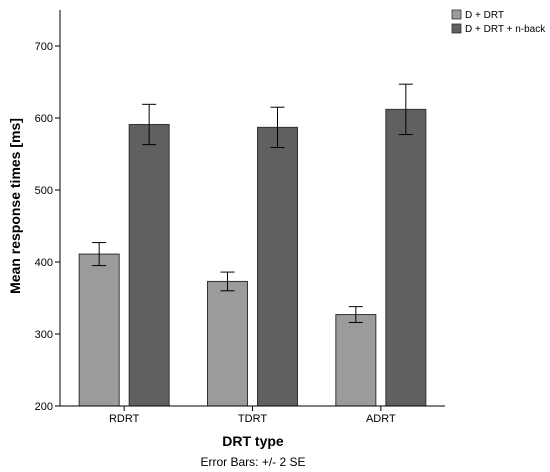 The height and width of the screenshot is (472, 550). I want to click on y-tick-label: 300, so click(44, 335).